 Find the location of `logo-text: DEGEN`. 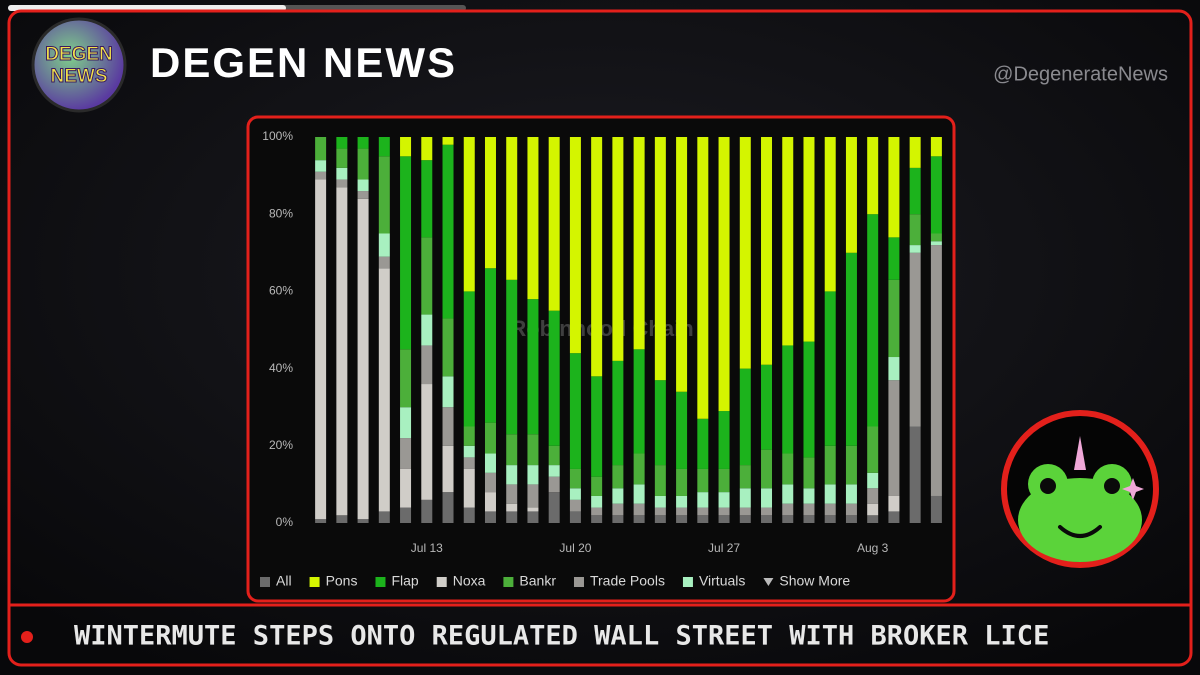

logo-text: DEGEN is located at coordinates (79, 54).